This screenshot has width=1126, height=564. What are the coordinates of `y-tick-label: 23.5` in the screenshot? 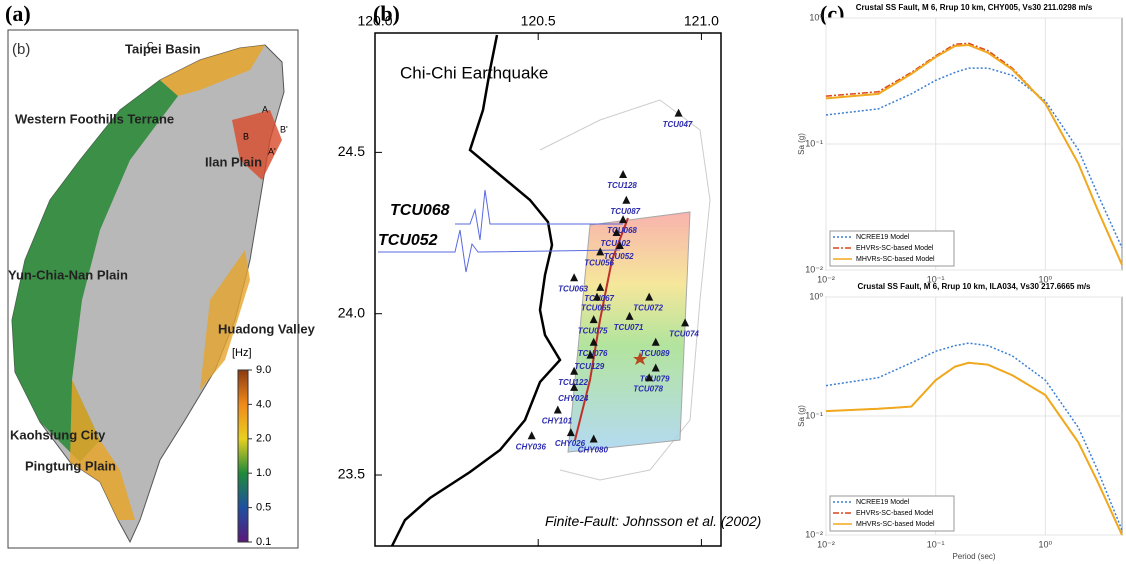 It's located at (351, 474).